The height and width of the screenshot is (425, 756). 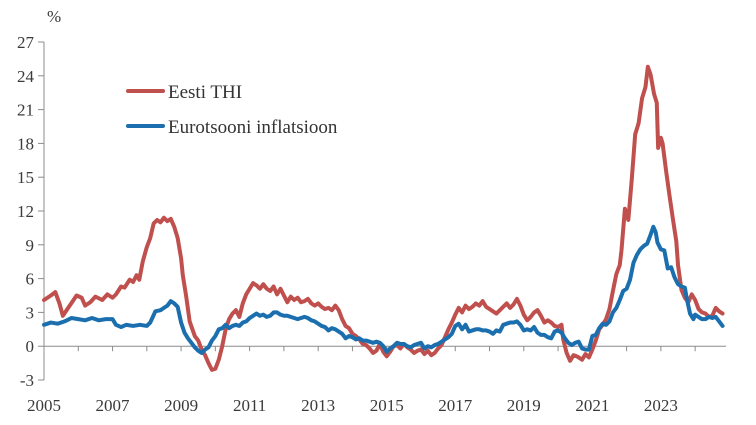 I want to click on x-tick-label: 2011, so click(x=249, y=405).